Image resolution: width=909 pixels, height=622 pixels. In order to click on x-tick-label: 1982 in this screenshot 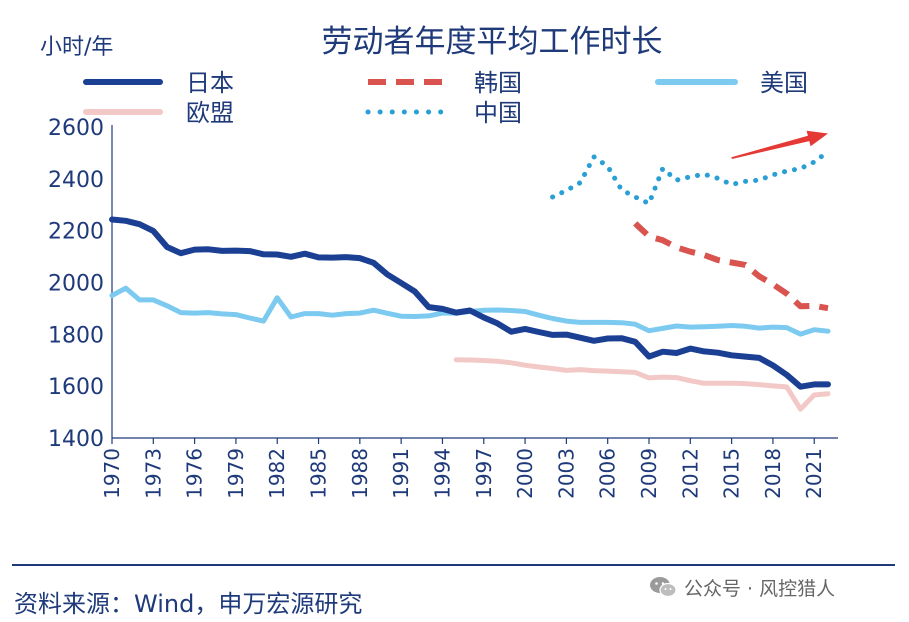, I will do `click(277, 473)`.